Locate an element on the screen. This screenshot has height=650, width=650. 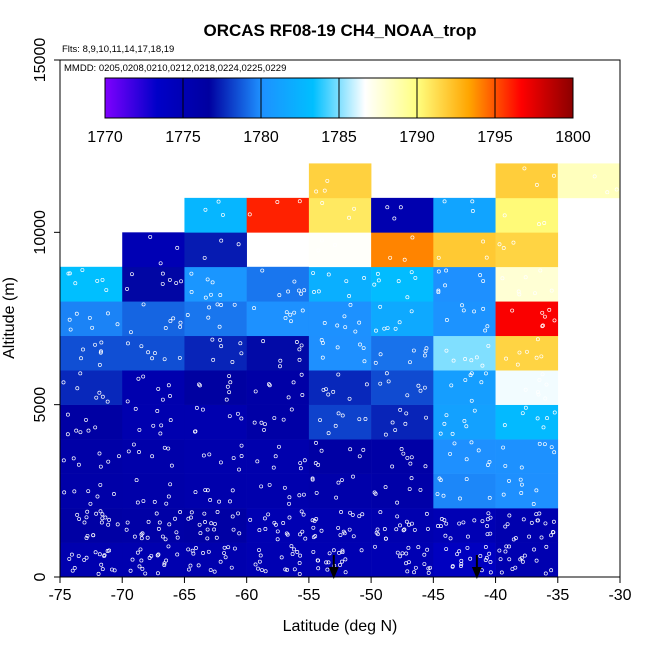
colorbar-tick-label: 1790 is located at coordinates (417, 137).